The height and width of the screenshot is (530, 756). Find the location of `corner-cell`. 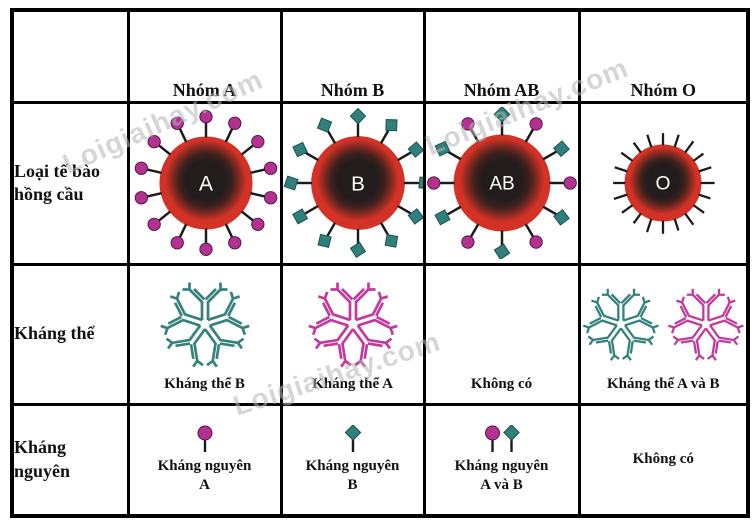

corner-cell is located at coordinates (70, 56).